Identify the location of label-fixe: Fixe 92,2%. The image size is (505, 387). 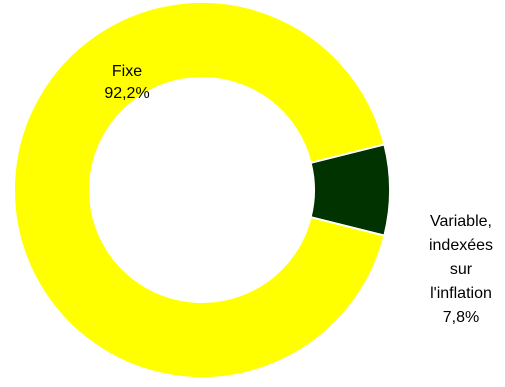
(126, 82).